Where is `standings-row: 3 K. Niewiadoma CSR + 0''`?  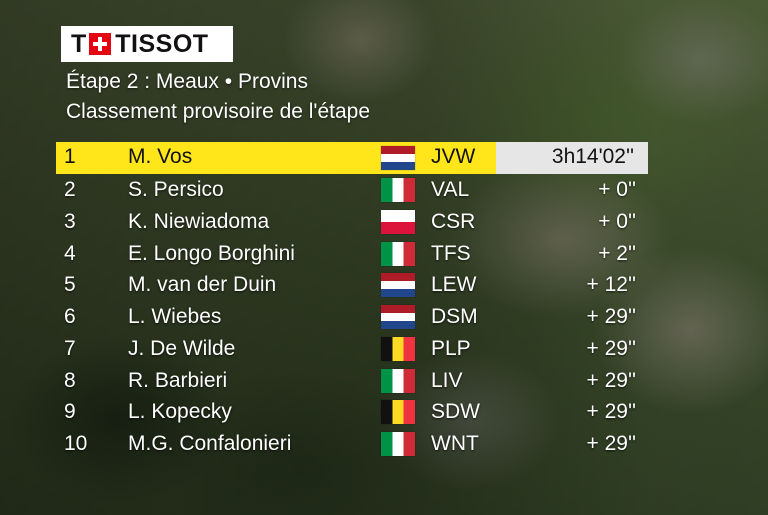 standings-row: 3 K. Niewiadoma CSR + 0'' is located at coordinates (384, 223).